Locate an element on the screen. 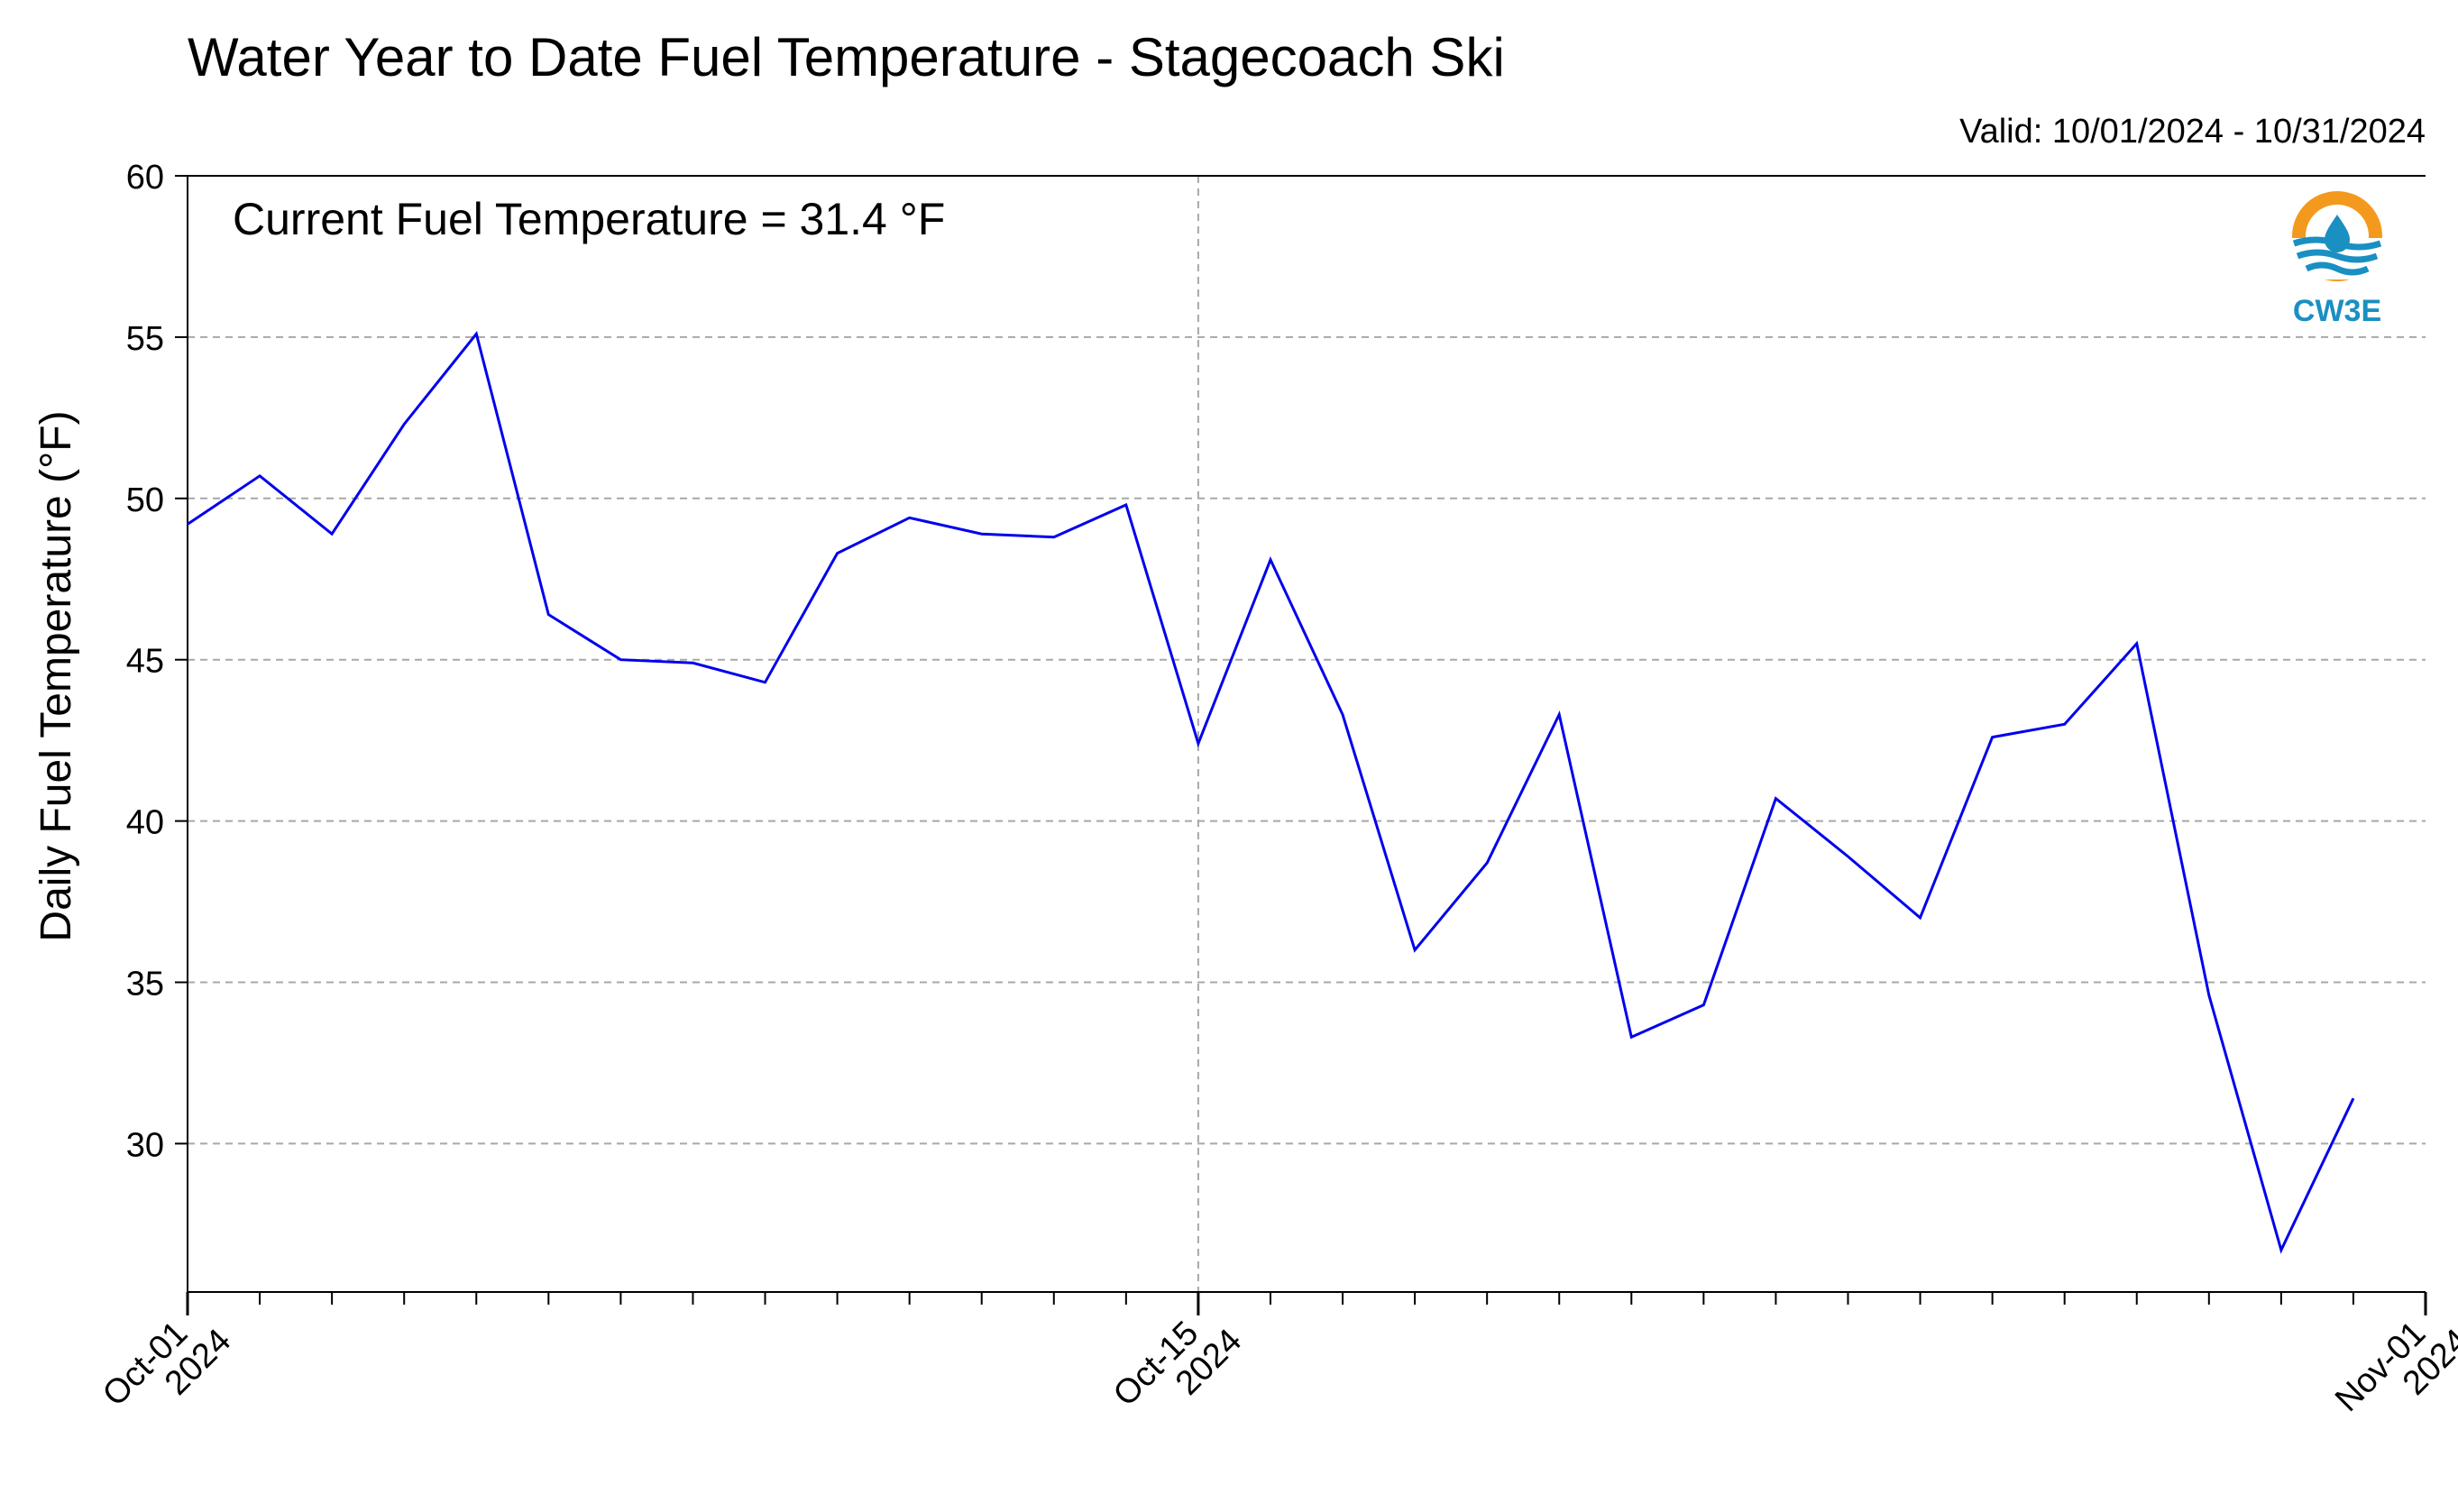  x-tick-label: Oct-152024 is located at coordinates (1177, 1368).